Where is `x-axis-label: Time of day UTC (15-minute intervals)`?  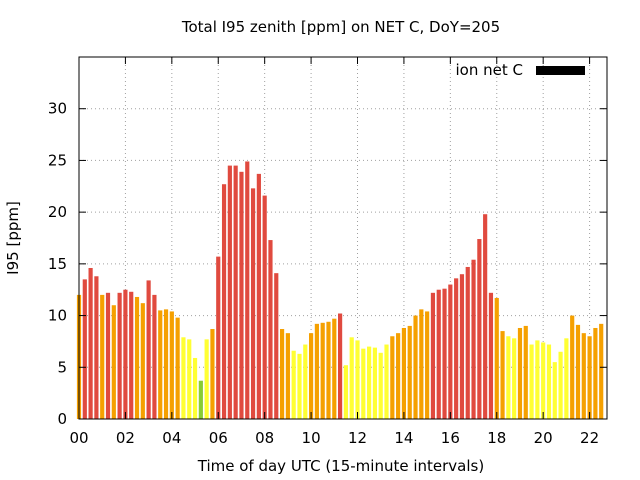
x-axis-label: Time of day UTC (15-minute intervals) is located at coordinates (340, 466).